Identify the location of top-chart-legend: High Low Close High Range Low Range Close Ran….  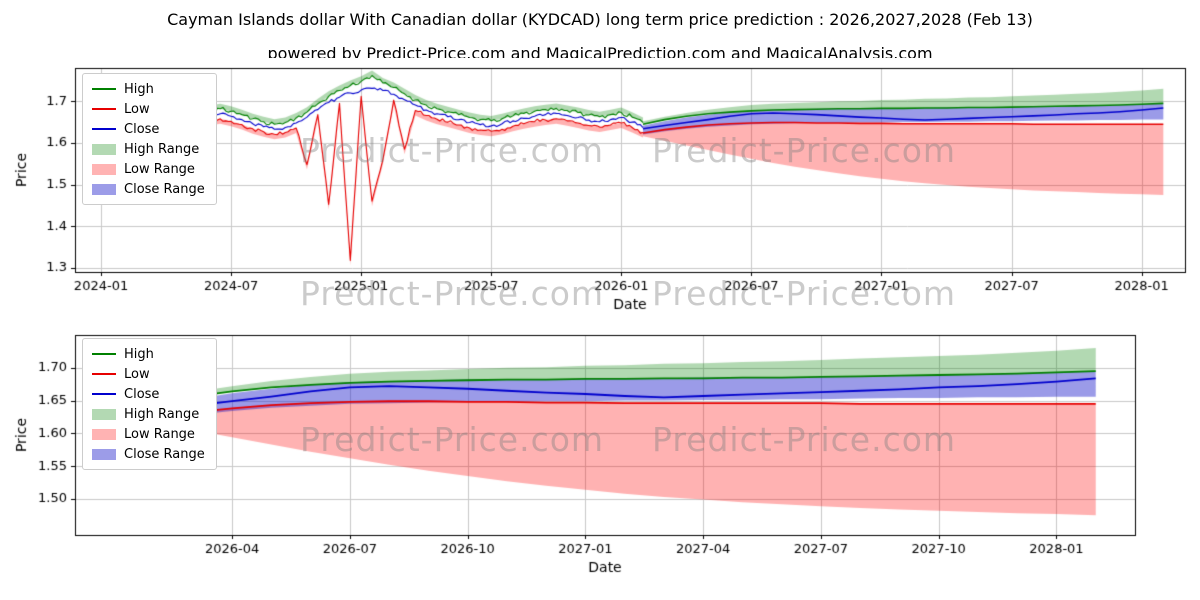
(149, 139).